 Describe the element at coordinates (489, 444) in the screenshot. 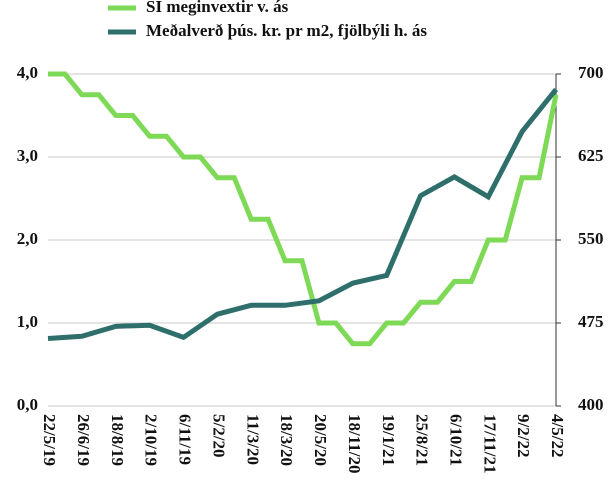

I see `x-tick-label: 17/11/21` at that location.